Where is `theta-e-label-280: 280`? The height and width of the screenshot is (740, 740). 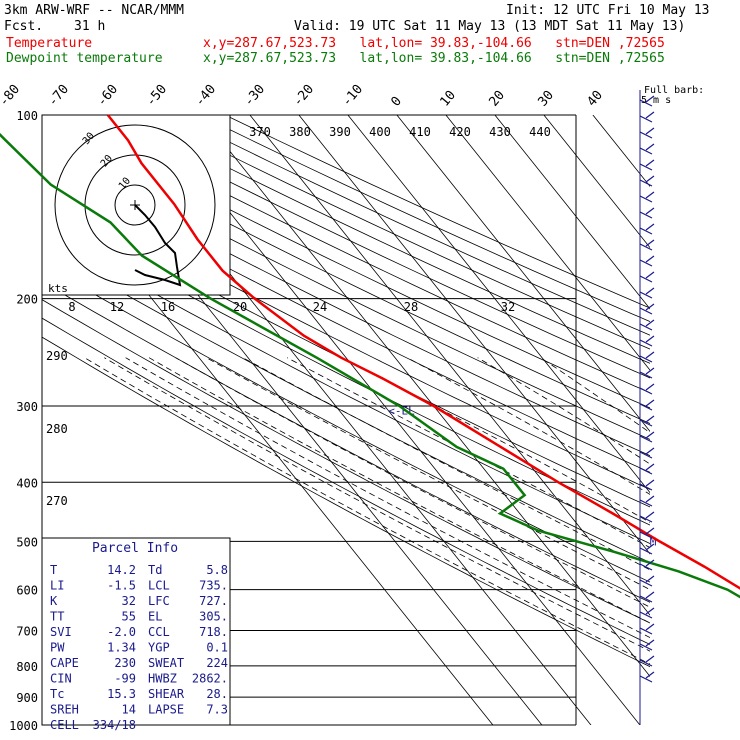 theta-e-label-280: 280 is located at coordinates (57, 429).